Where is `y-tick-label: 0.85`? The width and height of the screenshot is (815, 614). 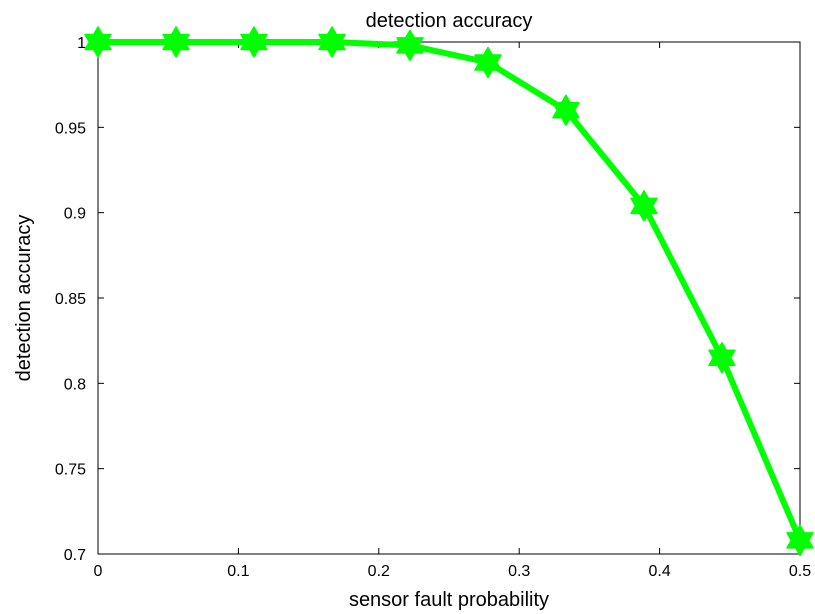 y-tick-label: 0.85 is located at coordinates (70, 299).